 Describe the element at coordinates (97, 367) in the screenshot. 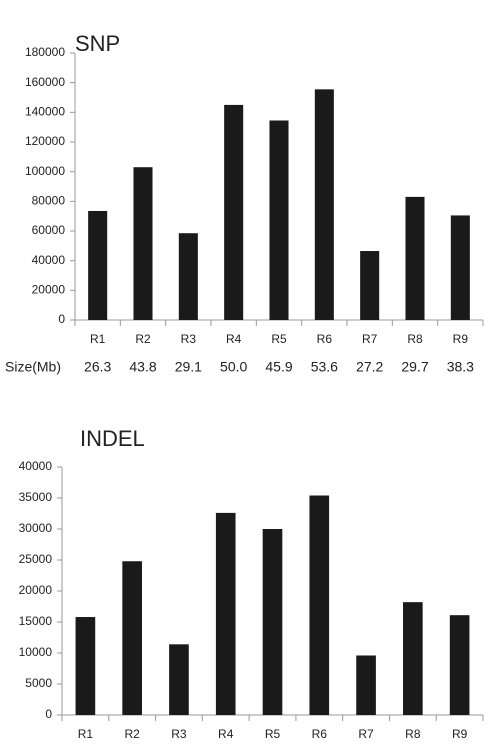

I see `size-value: 26.3` at that location.